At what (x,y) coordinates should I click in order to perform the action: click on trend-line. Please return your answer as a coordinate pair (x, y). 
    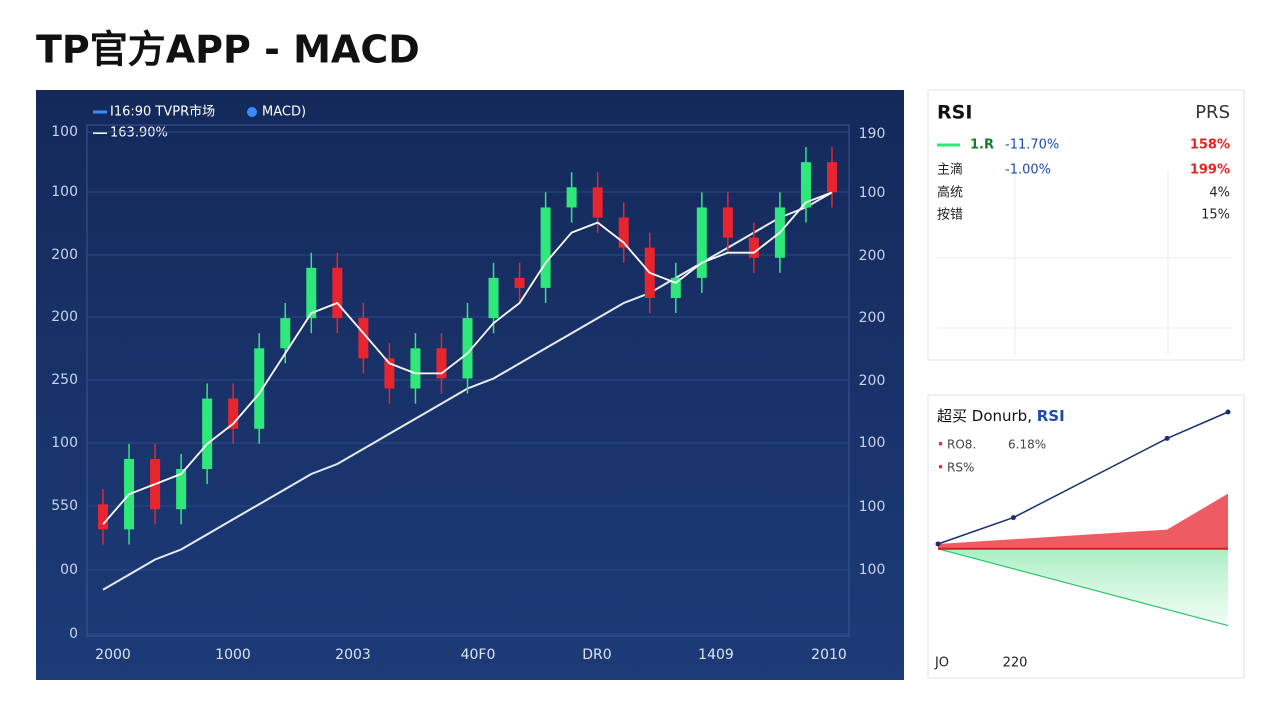
    Looking at the image, I should click on (1083, 478).